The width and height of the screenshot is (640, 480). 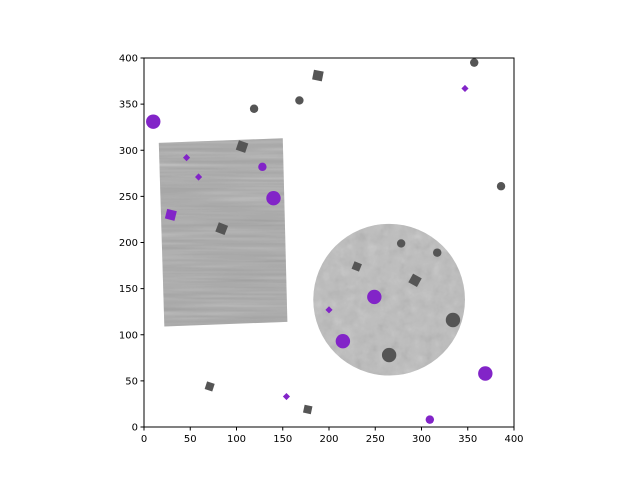 I want to click on x-tick-label: 400, so click(x=513, y=439).